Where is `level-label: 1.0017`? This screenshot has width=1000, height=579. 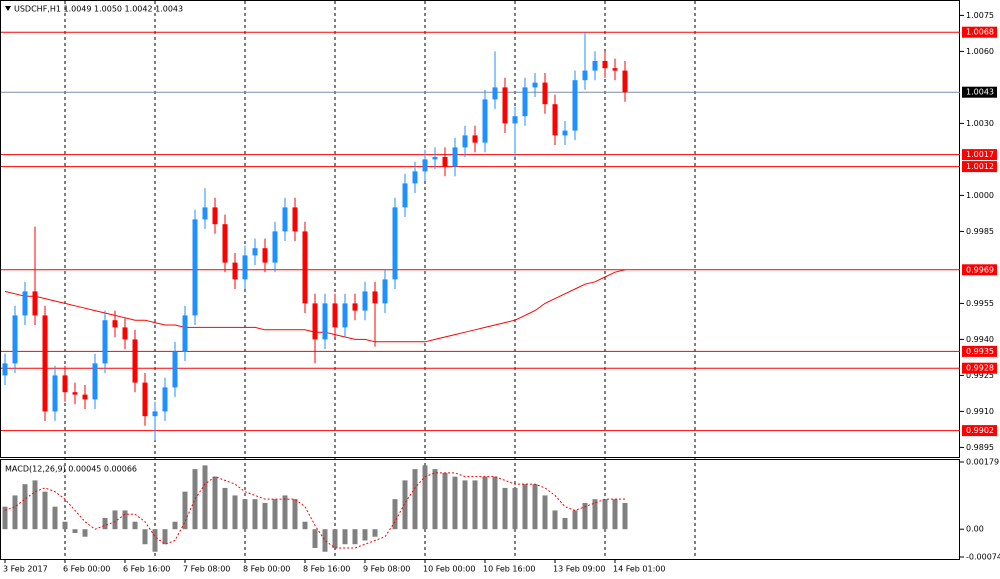
level-label: 1.0017 is located at coordinates (980, 154).